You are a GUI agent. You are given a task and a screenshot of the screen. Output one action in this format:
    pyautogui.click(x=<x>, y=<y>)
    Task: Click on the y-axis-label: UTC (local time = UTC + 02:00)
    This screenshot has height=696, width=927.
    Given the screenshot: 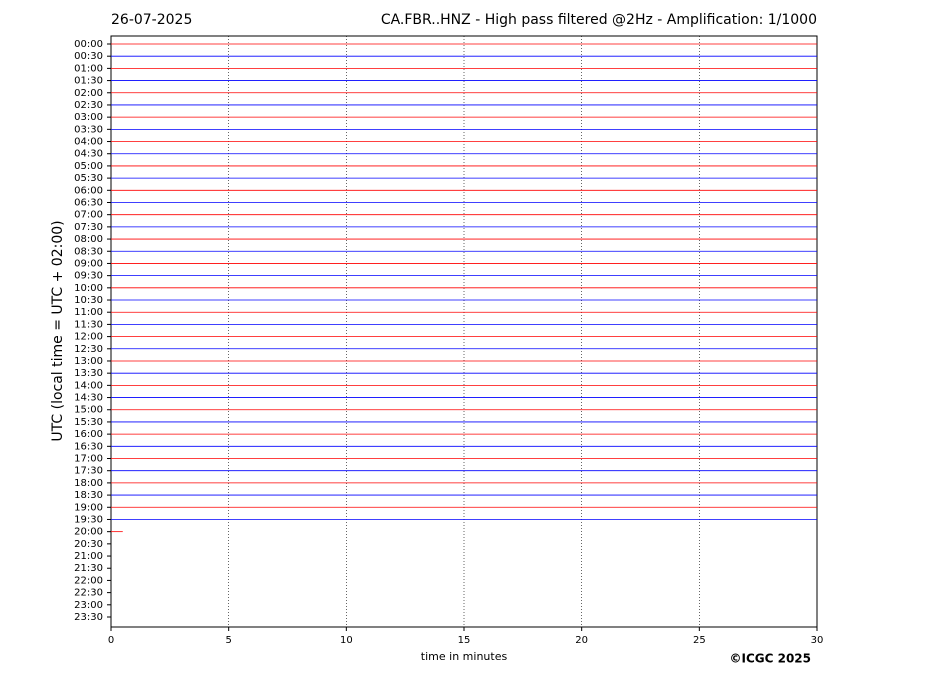 What is the action you would take?
    pyautogui.click(x=58, y=330)
    